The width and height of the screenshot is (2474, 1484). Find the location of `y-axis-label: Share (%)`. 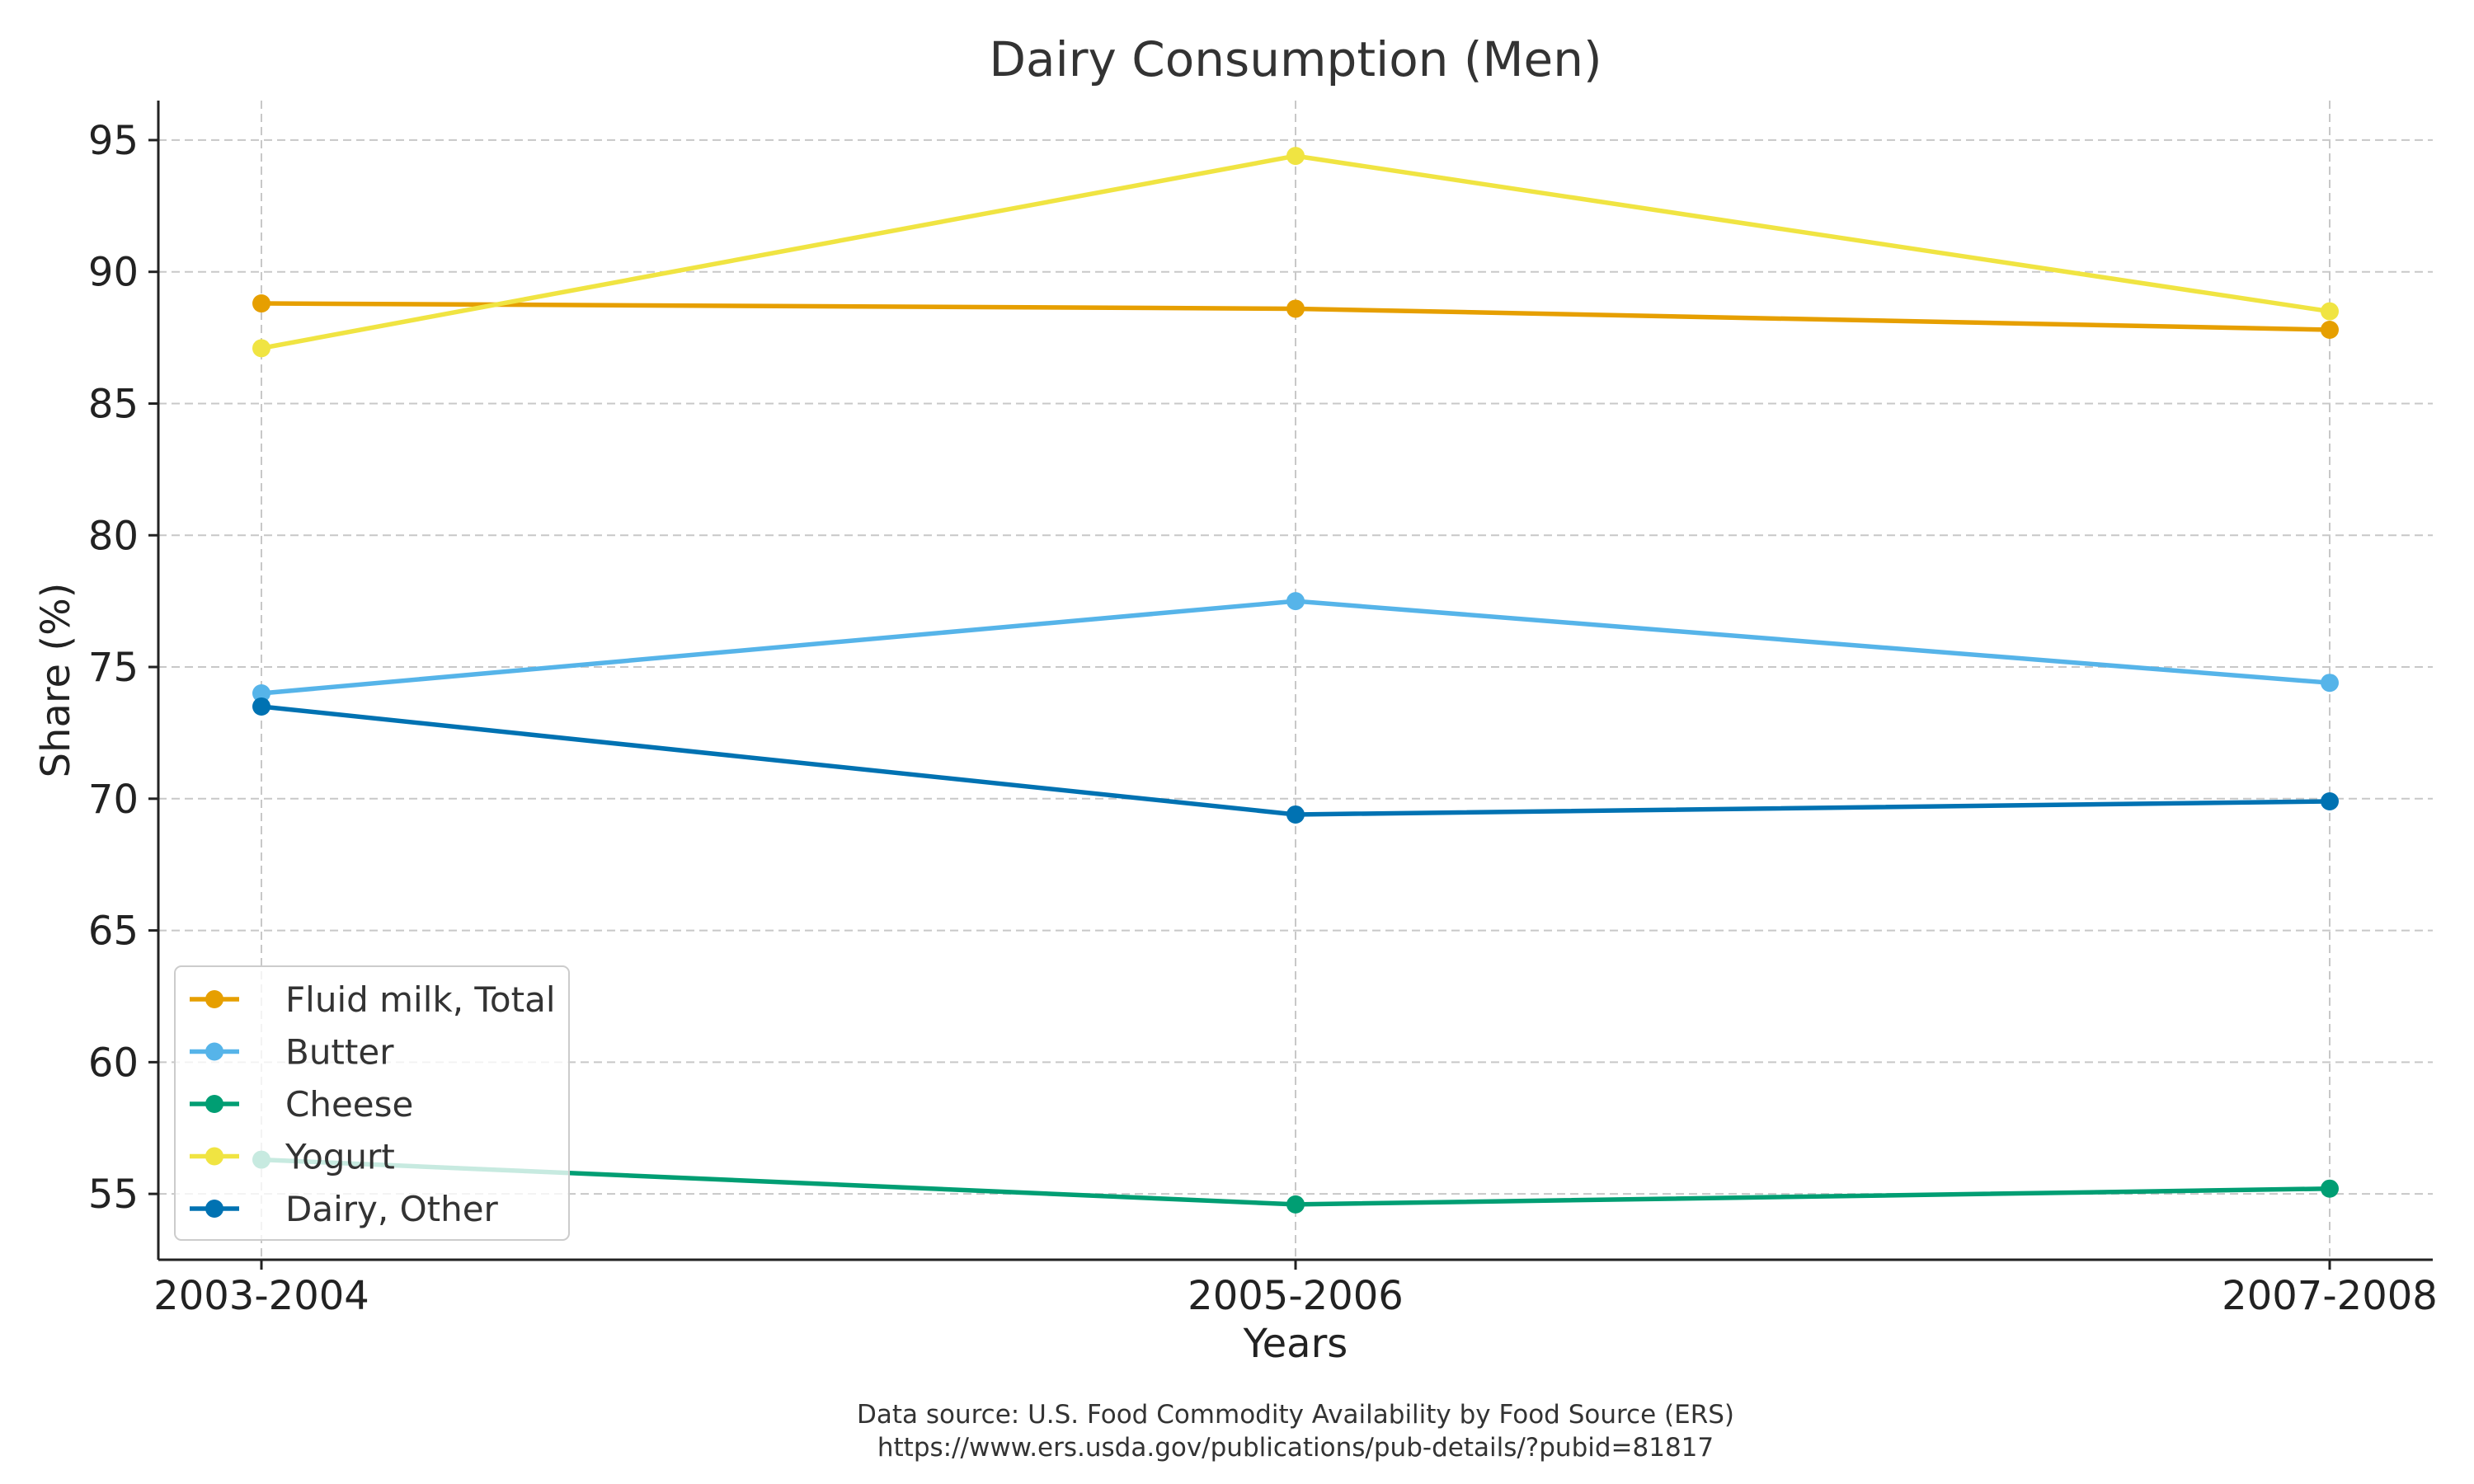

y-axis-label: Share (%) is located at coordinates (56, 680).